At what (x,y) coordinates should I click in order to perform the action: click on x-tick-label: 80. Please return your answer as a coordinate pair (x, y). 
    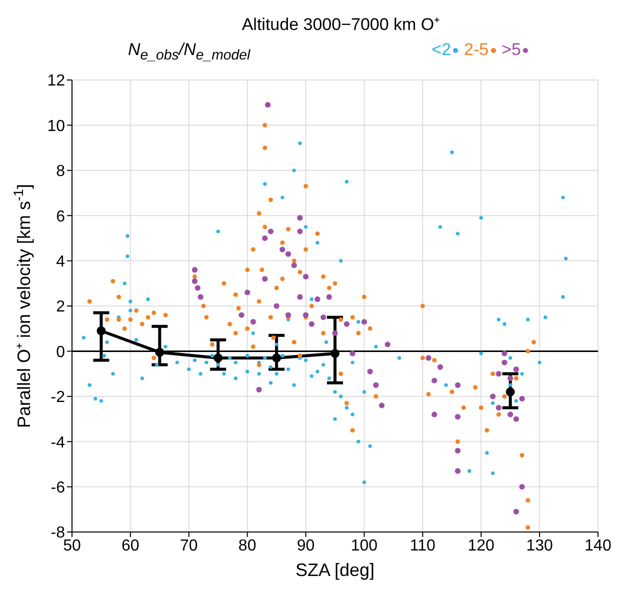
    Looking at the image, I should click on (247, 545).